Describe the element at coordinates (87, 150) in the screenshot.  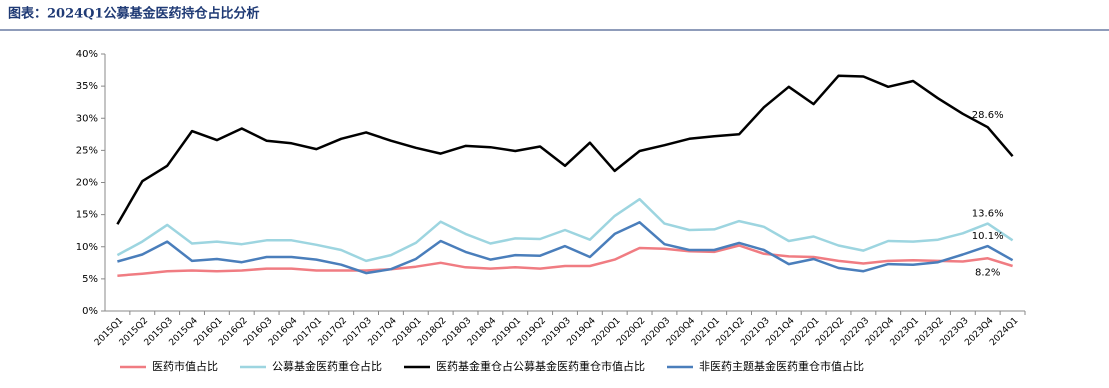
I see `y-tick-label: 25%` at that location.